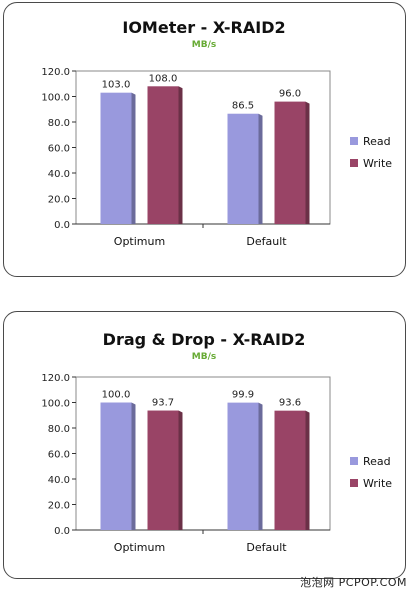 This screenshot has height=590, width=411. What do you see at coordinates (116, 395) in the screenshot?
I see `data-label: 100.0` at bounding box center [116, 395].